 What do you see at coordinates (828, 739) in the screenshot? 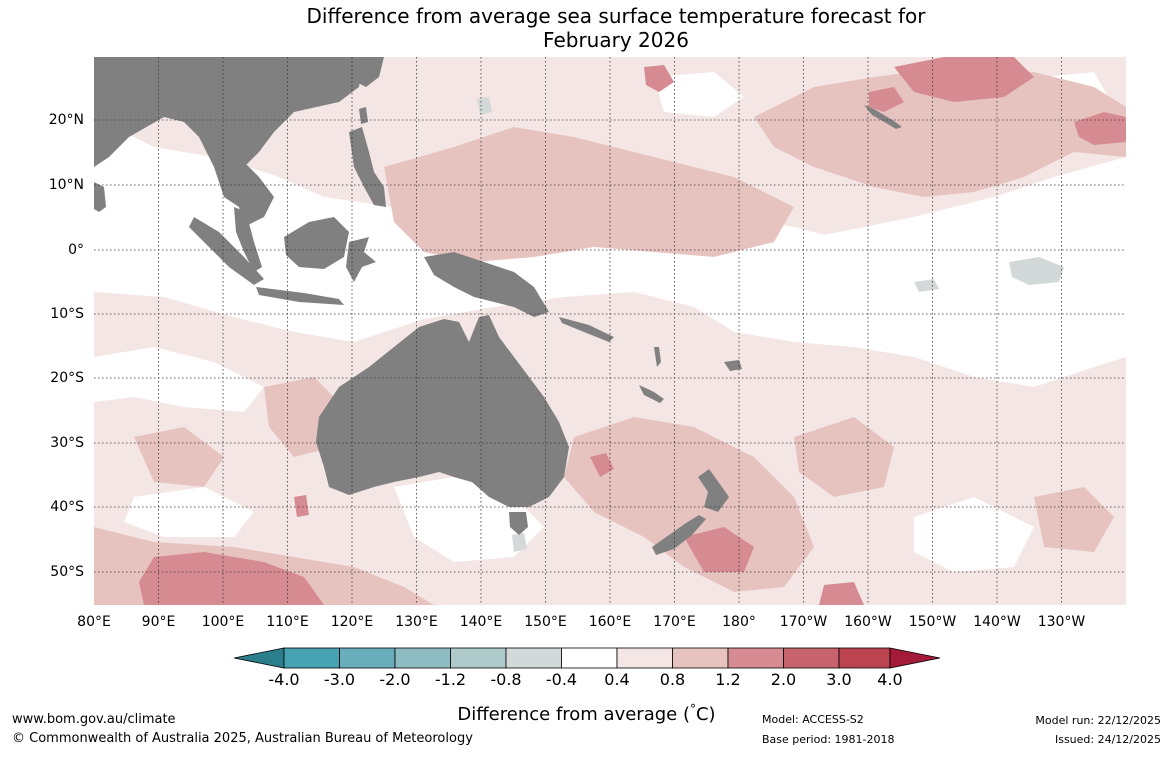
I see `footer-base-period: Base period: 1981-2018` at bounding box center [828, 739].